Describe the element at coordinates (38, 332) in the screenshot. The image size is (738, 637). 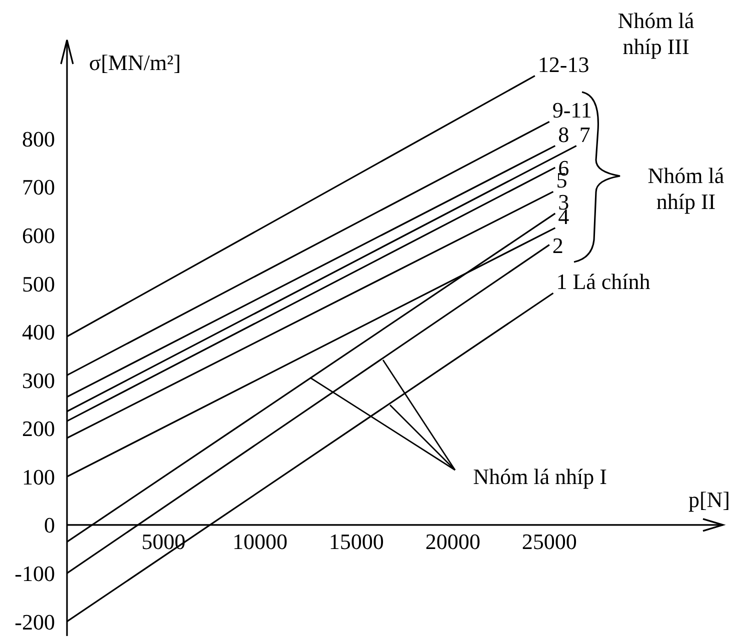
I see `y-tick-label: 400` at that location.